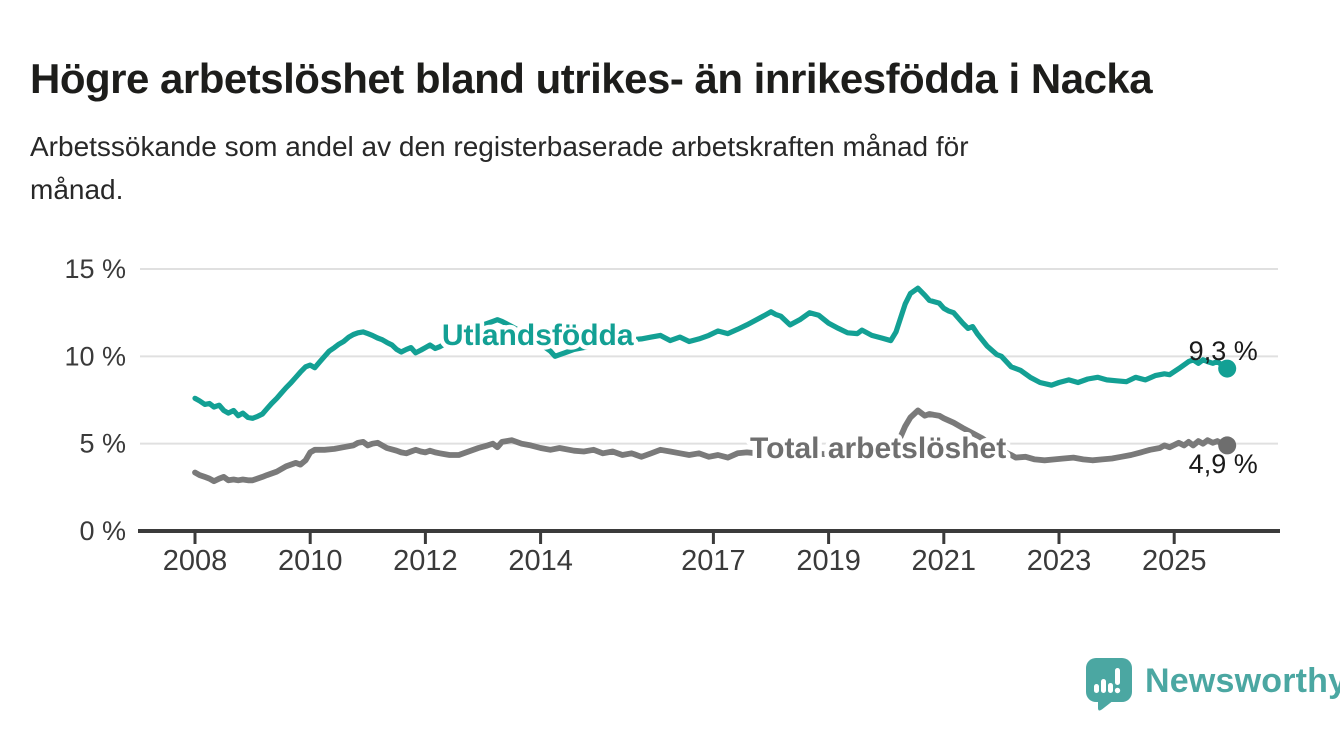 This screenshot has width=1340, height=734. What do you see at coordinates (1223, 351) in the screenshot?
I see `series-end-label-1: 9,3 %` at bounding box center [1223, 351].